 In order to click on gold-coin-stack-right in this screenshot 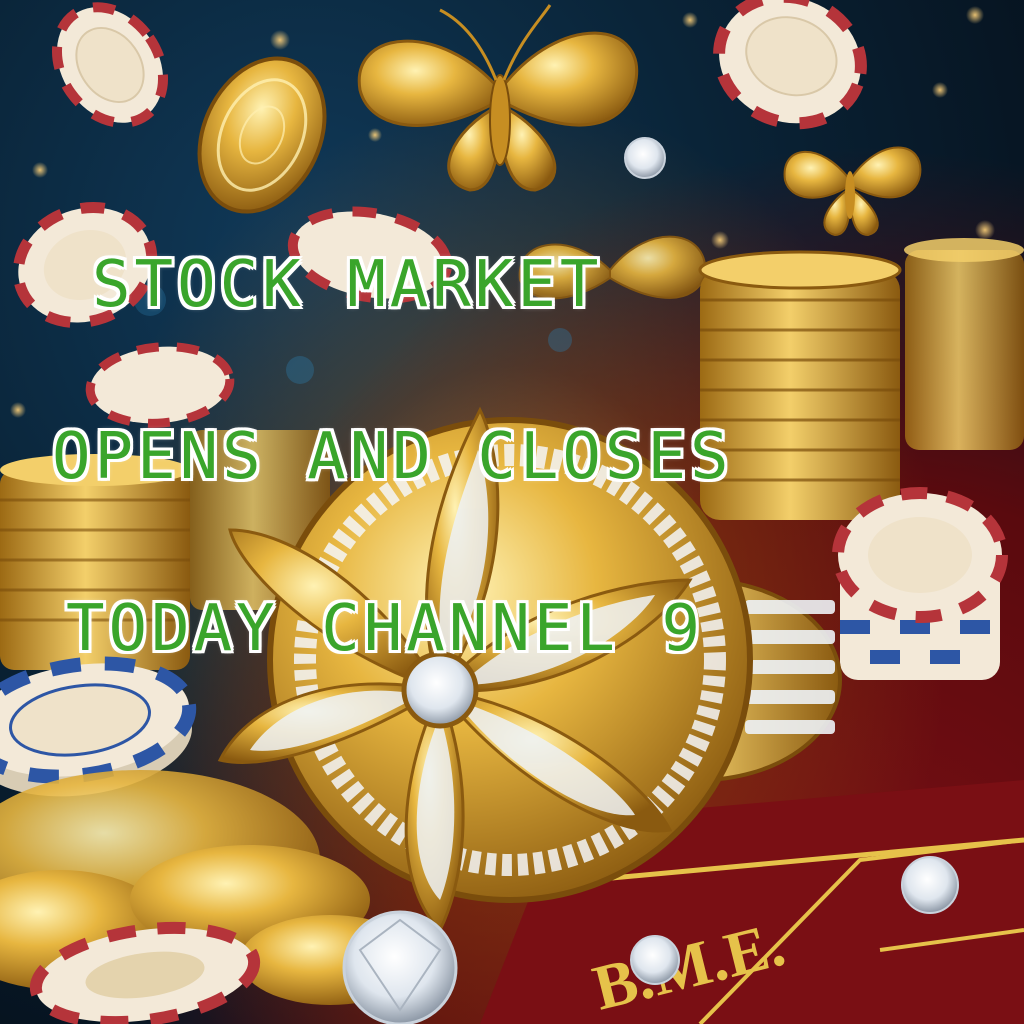, I will do `click(861, 379)`.